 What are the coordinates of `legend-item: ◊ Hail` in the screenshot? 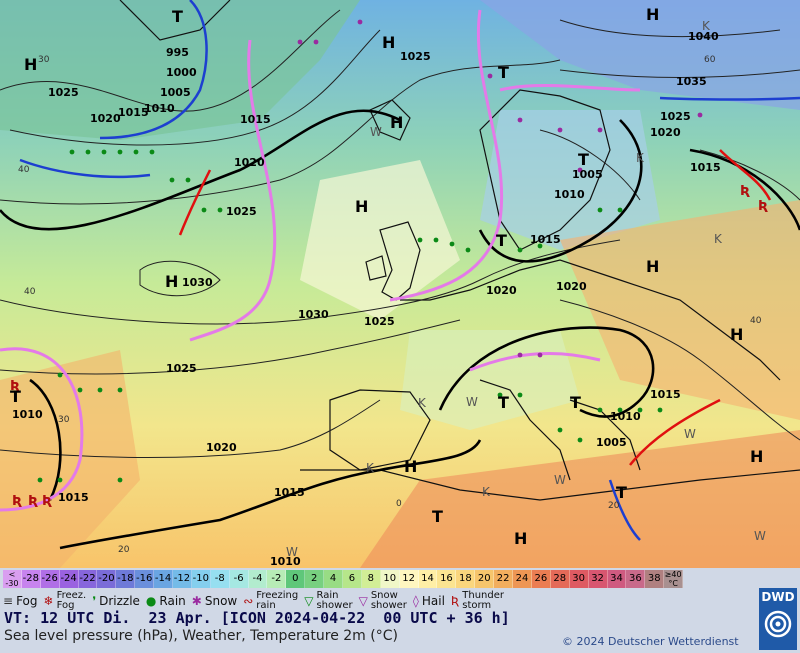 It's located at (429, 601).